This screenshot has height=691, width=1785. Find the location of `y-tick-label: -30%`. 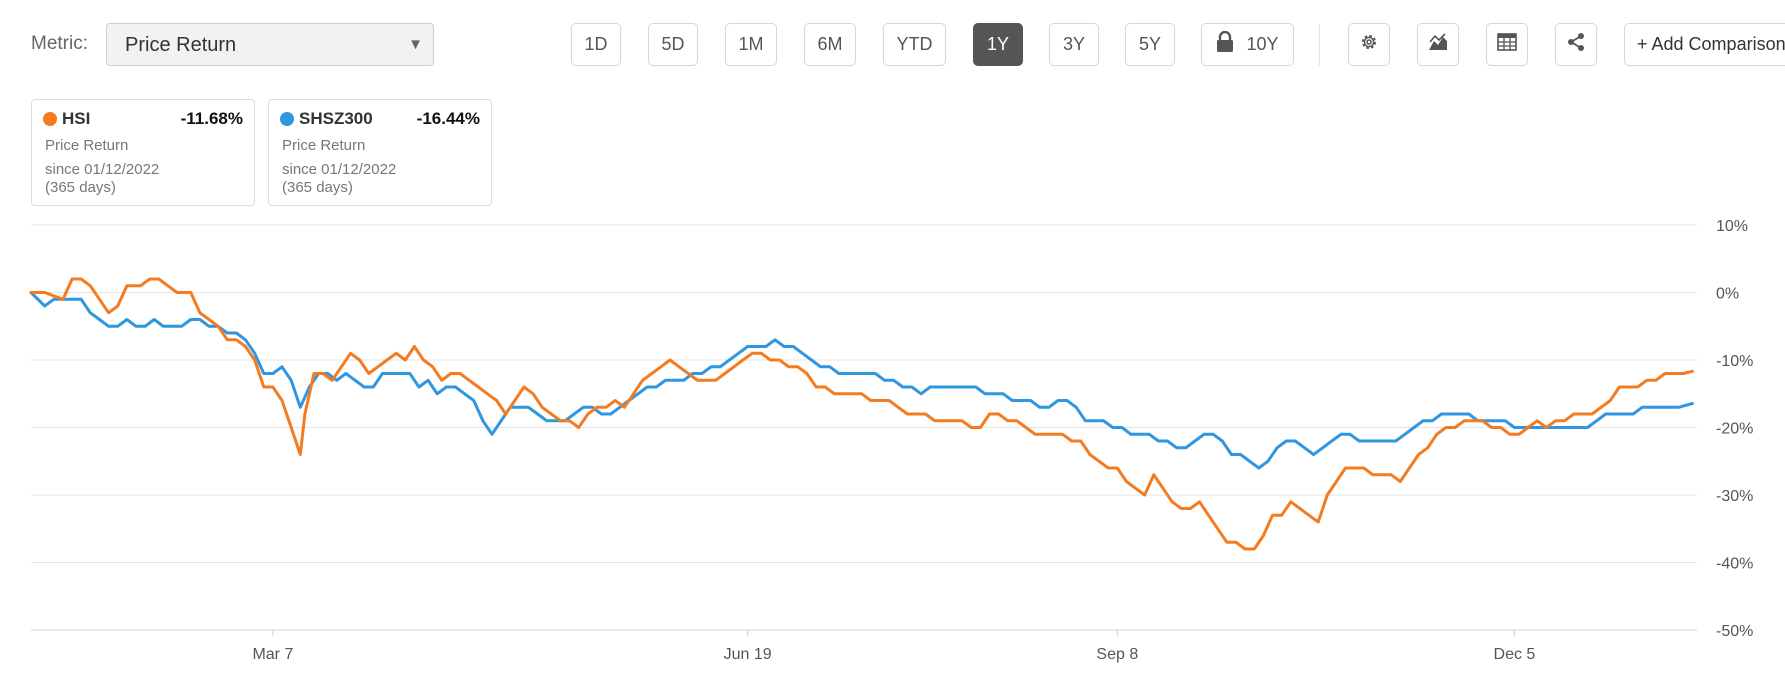

y-tick-label: -30% is located at coordinates (1734, 496).